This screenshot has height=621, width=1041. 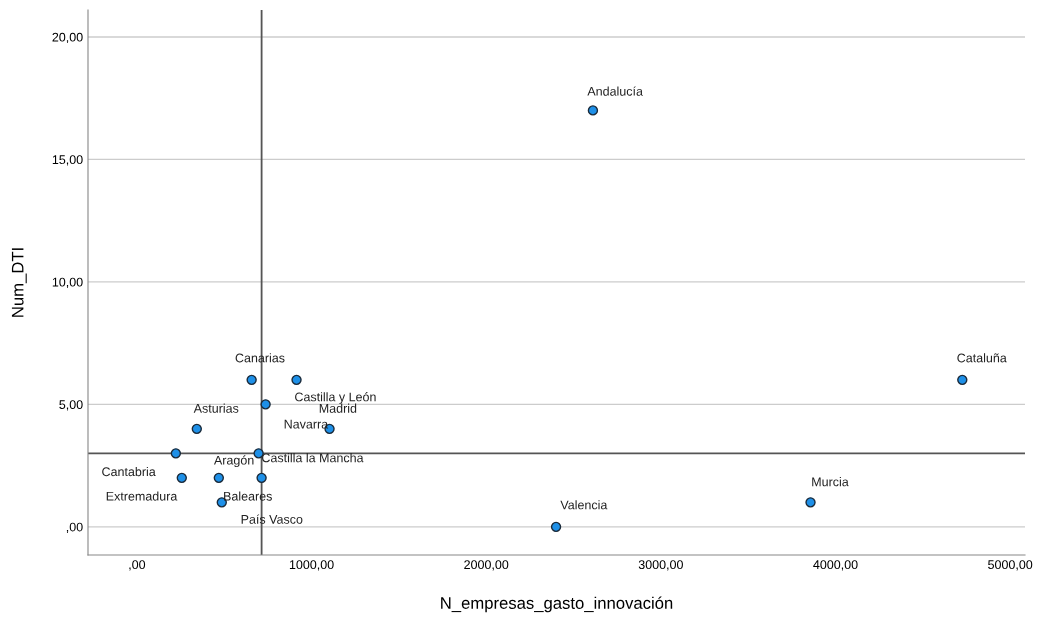 I want to click on annotation: Castilla y León, so click(x=335, y=398).